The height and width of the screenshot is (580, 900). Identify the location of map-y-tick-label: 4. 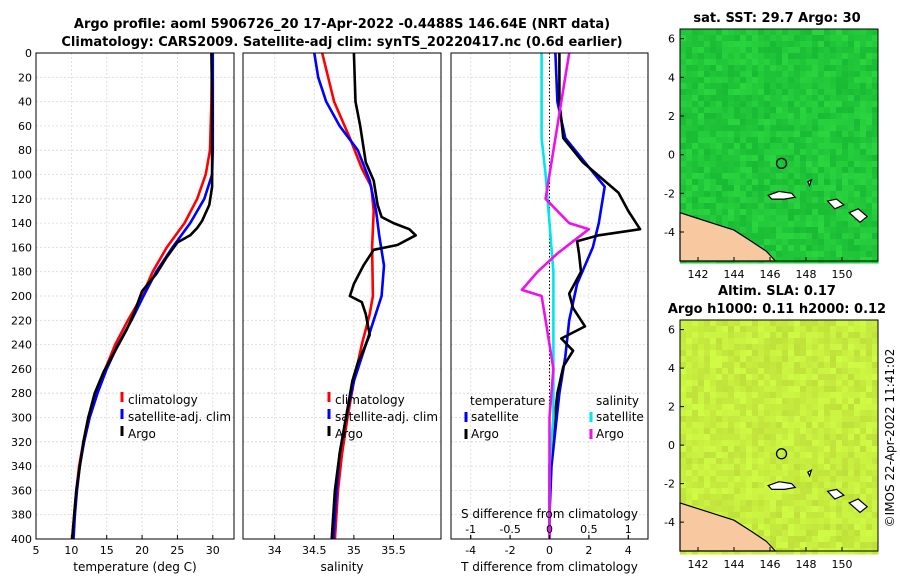
(671, 77).